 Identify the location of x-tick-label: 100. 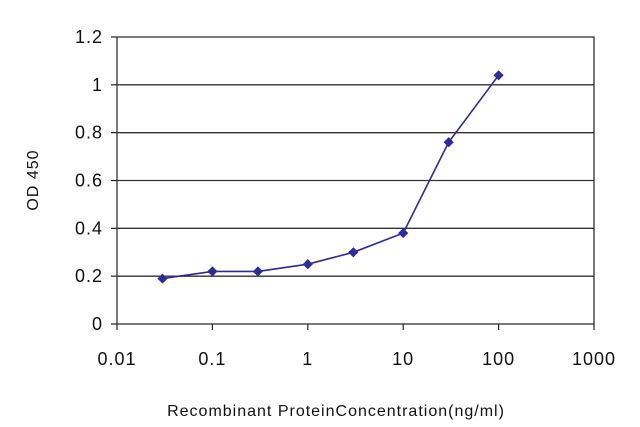
(498, 359).